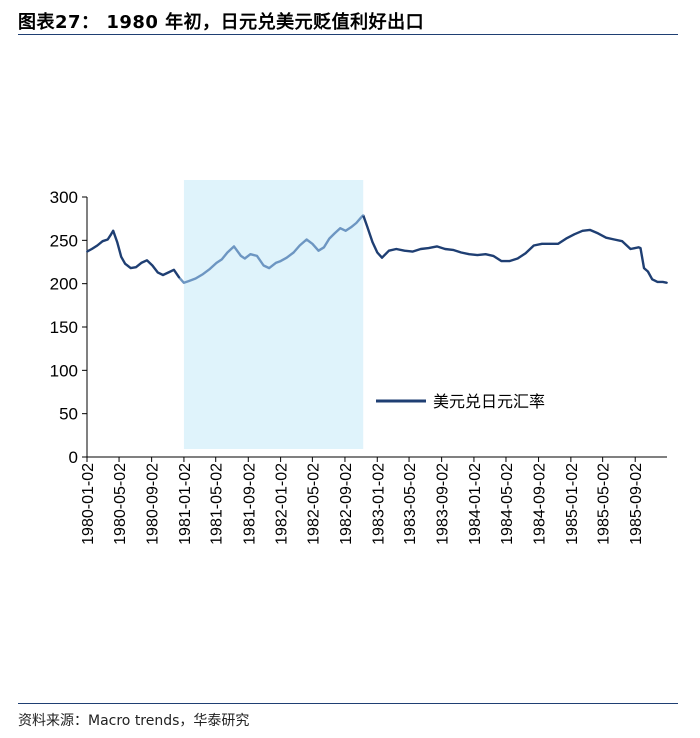  What do you see at coordinates (282, 504) in the screenshot?
I see `x-tick-label: 1982-01-02` at bounding box center [282, 504].